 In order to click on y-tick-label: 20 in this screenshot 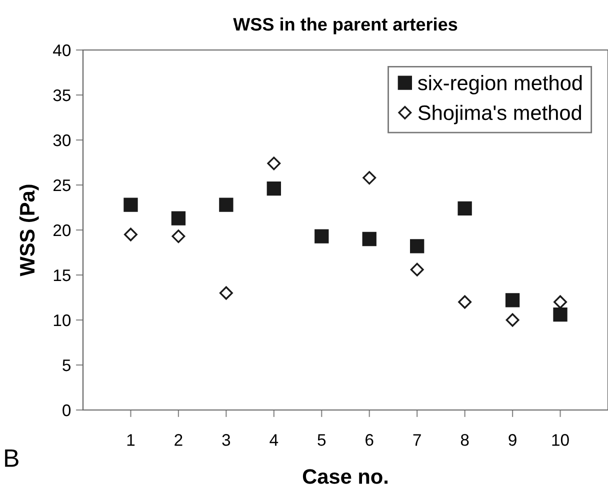, I will do `click(62, 230)`.